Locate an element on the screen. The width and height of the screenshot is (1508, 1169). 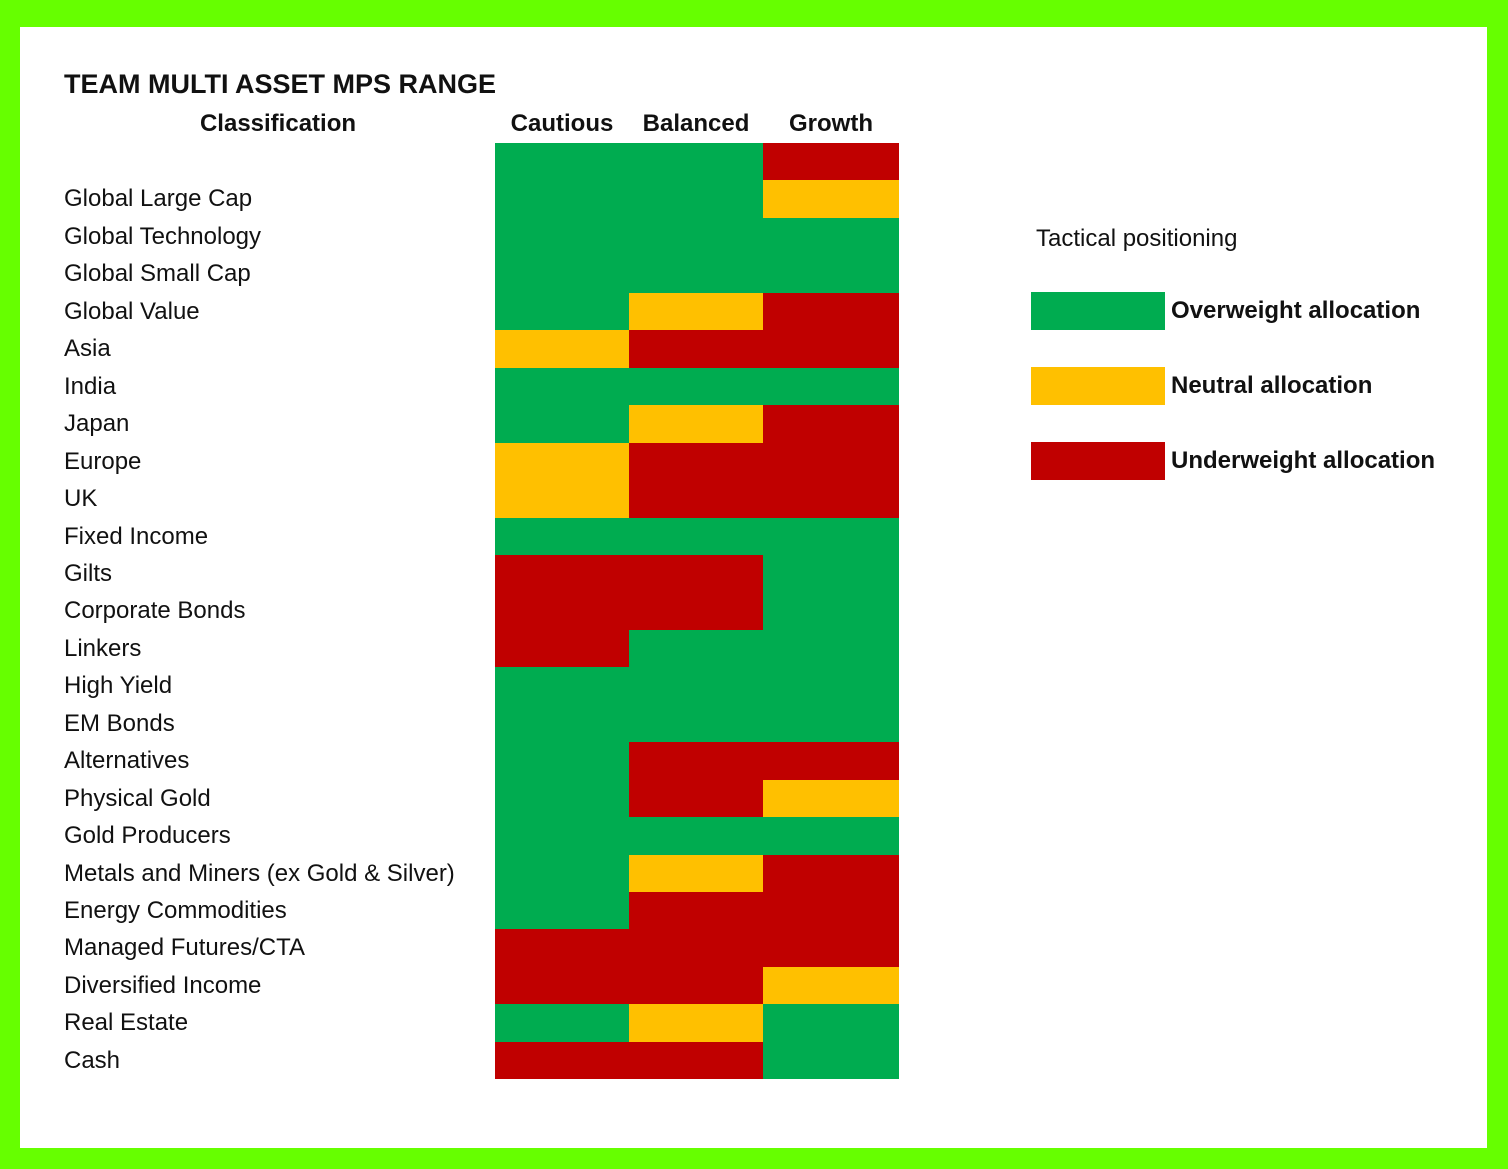
heatmap-cell-3-balanced is located at coordinates (696, 236).